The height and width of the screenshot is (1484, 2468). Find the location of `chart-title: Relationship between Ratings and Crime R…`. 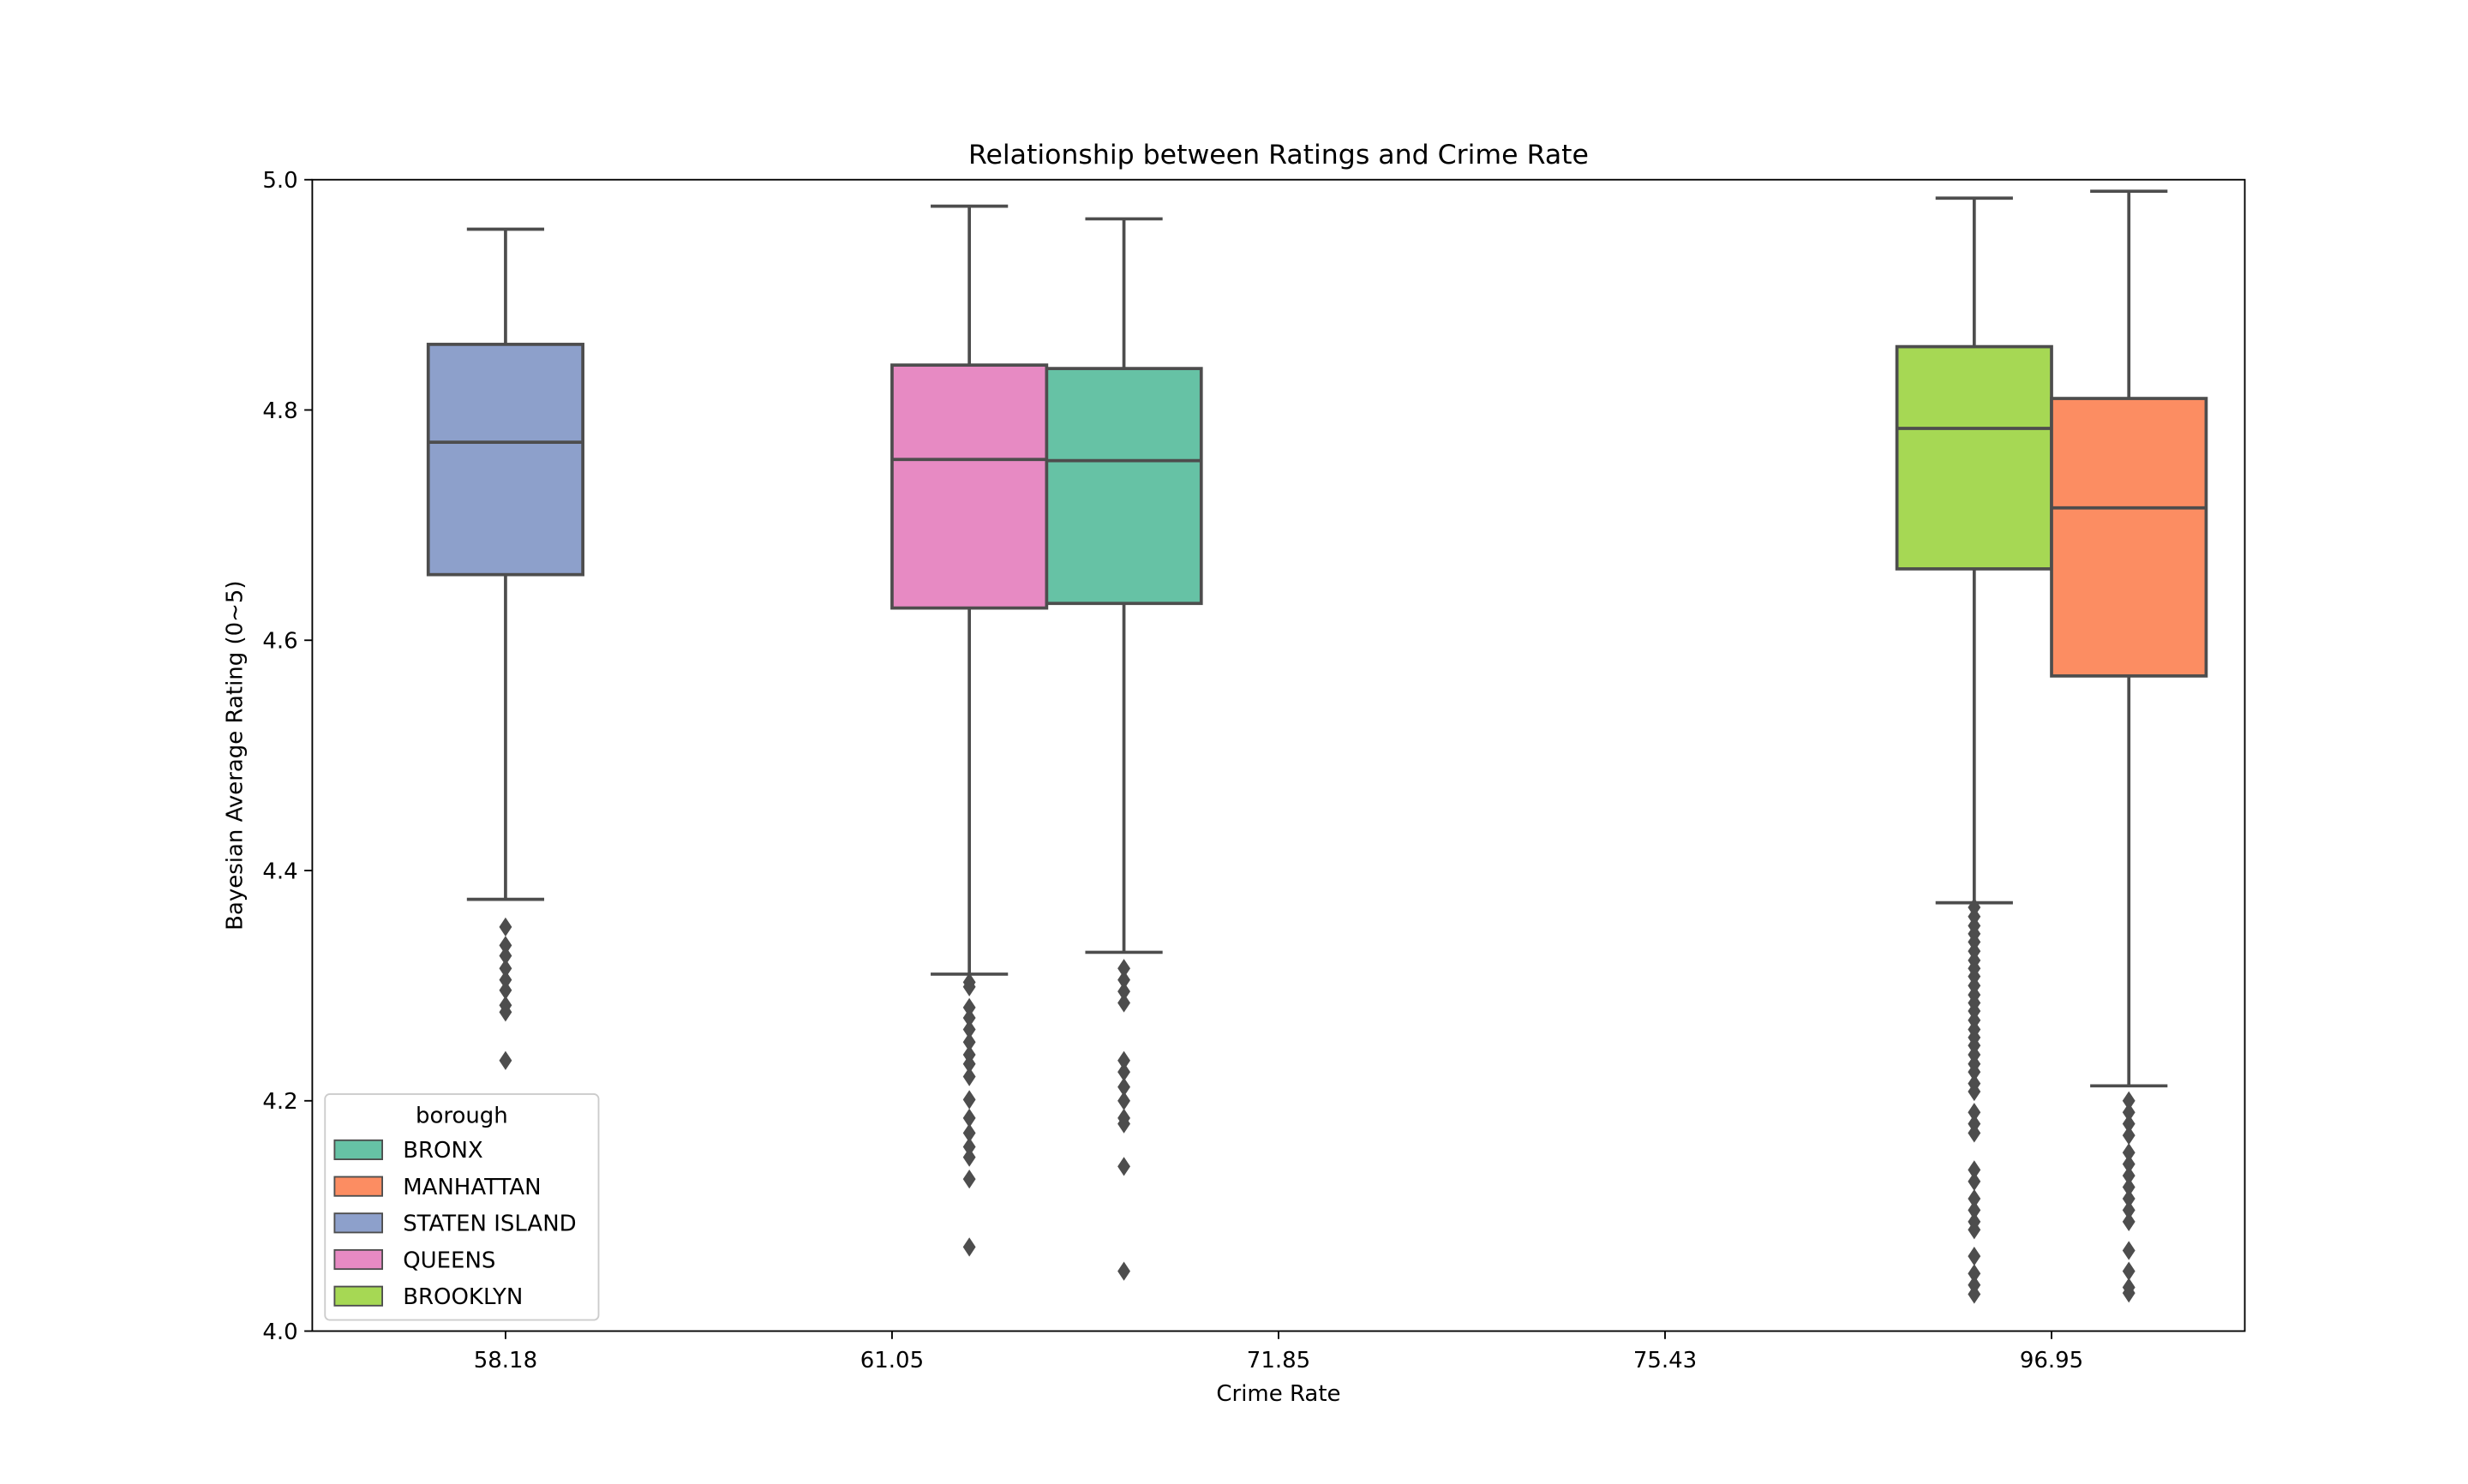

chart-title: Relationship between Ratings and Crime R… is located at coordinates (1278, 155).